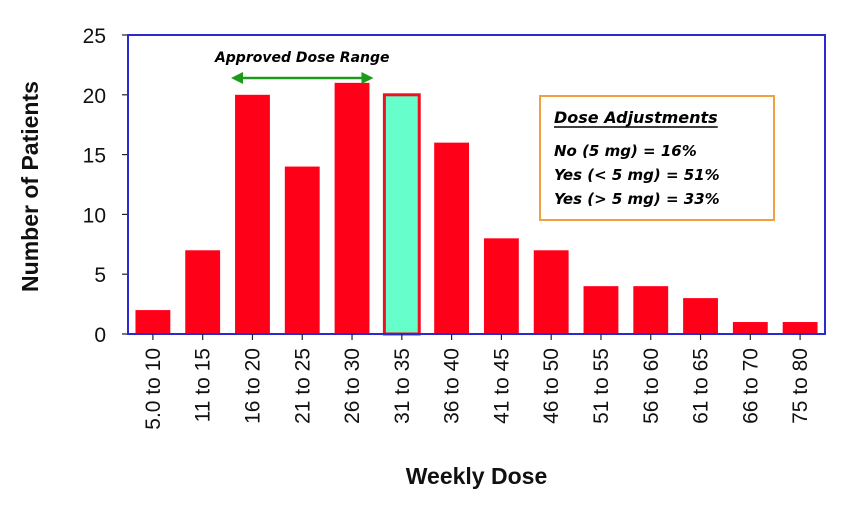 This screenshot has height=506, width=860. What do you see at coordinates (94, 215) in the screenshot?
I see `y-tick-label: 10` at bounding box center [94, 215].